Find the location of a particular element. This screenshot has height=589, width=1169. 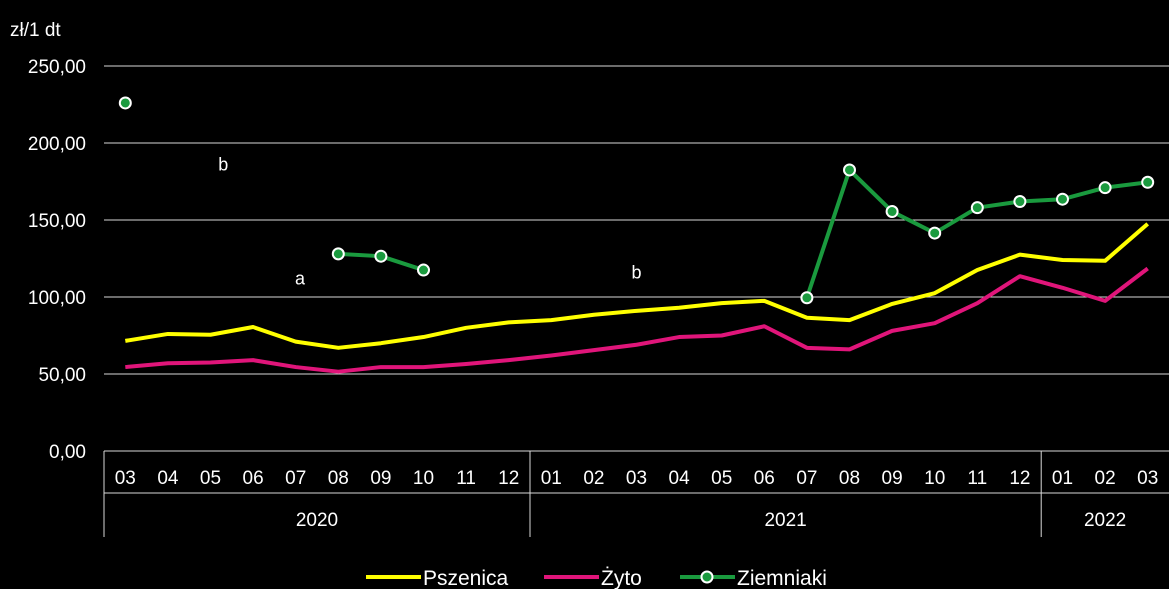

legend-label-ziemniaki: Ziemniaki is located at coordinates (782, 578).